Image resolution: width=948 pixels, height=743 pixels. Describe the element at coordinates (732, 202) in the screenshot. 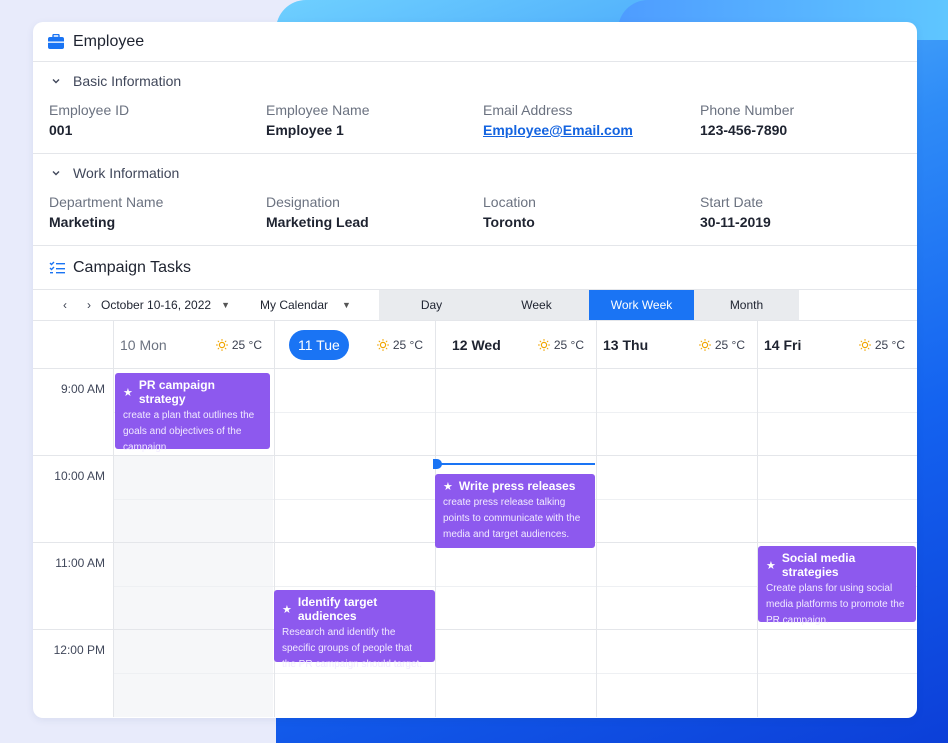

I see `field-label: Start Date` at that location.